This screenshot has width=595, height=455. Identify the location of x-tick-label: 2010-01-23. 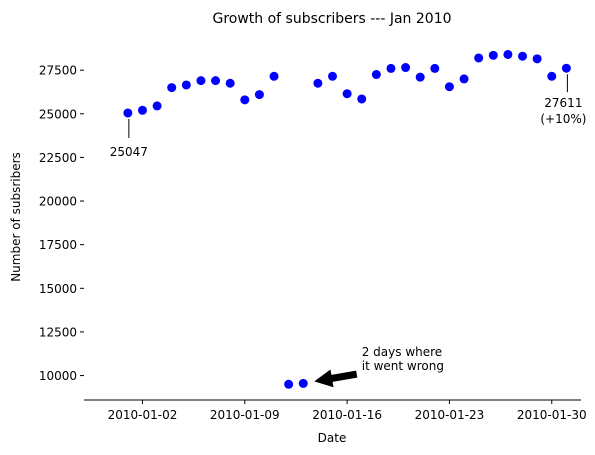
(450, 415).